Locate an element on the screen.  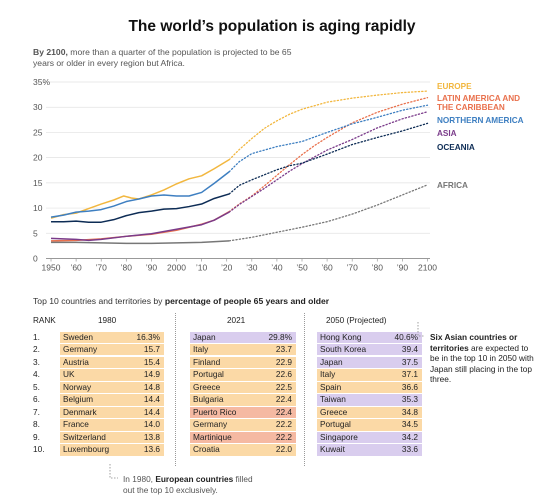
table-cell: Denmark 14.4 is located at coordinates (112, 412).